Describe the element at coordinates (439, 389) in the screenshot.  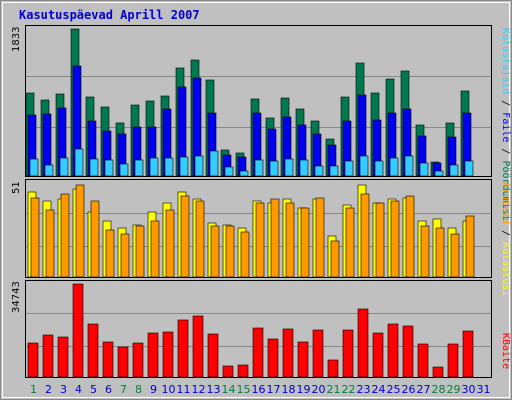
I see `day-label-28: 28` at that location.